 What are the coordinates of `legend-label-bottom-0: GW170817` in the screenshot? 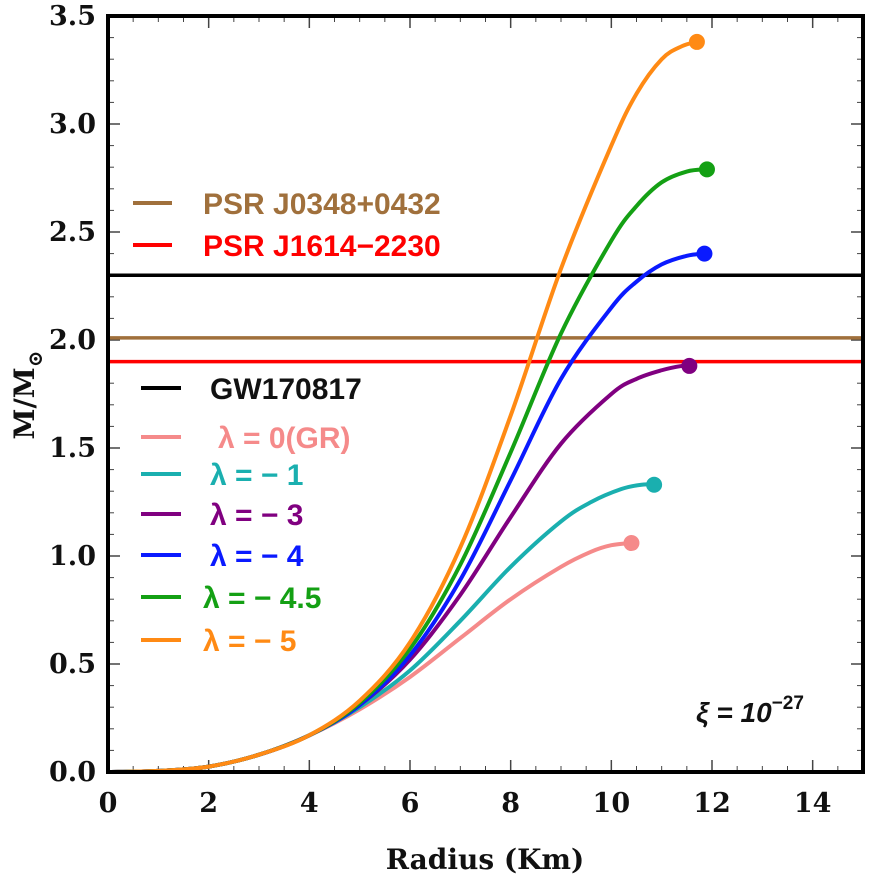 It's located at (286, 389).